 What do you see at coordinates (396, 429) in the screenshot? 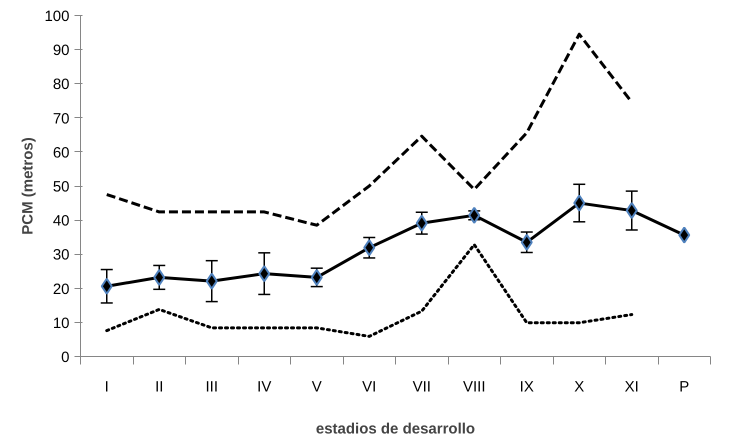
I see `x-axis-title: estadios de desarrollo` at bounding box center [396, 429].